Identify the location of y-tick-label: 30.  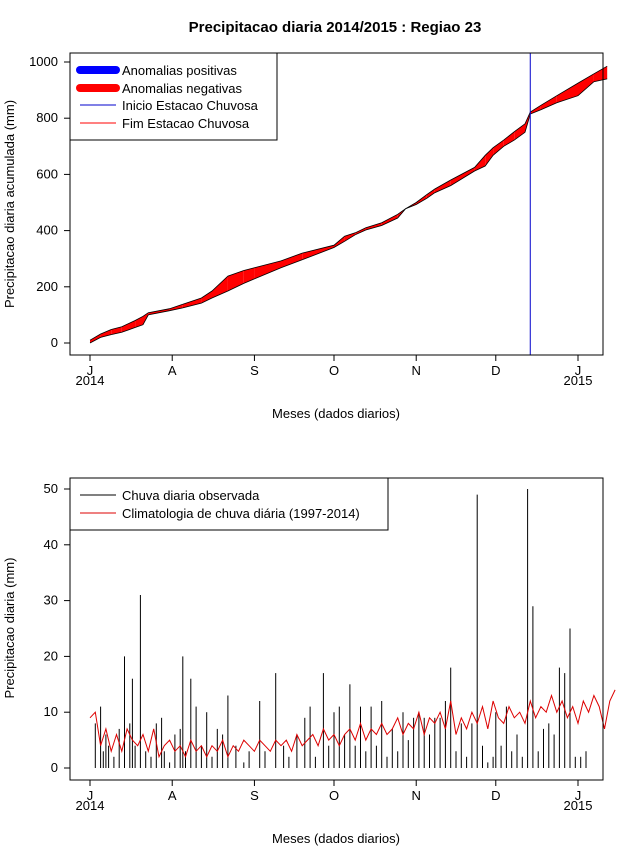
(51, 600).